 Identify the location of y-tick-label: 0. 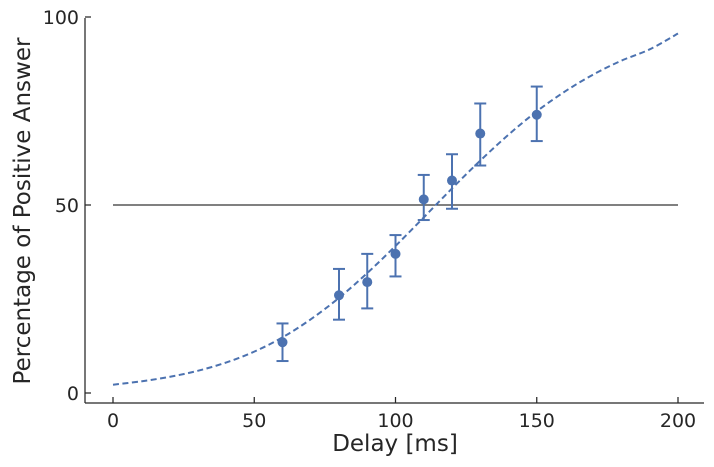
(73, 394).